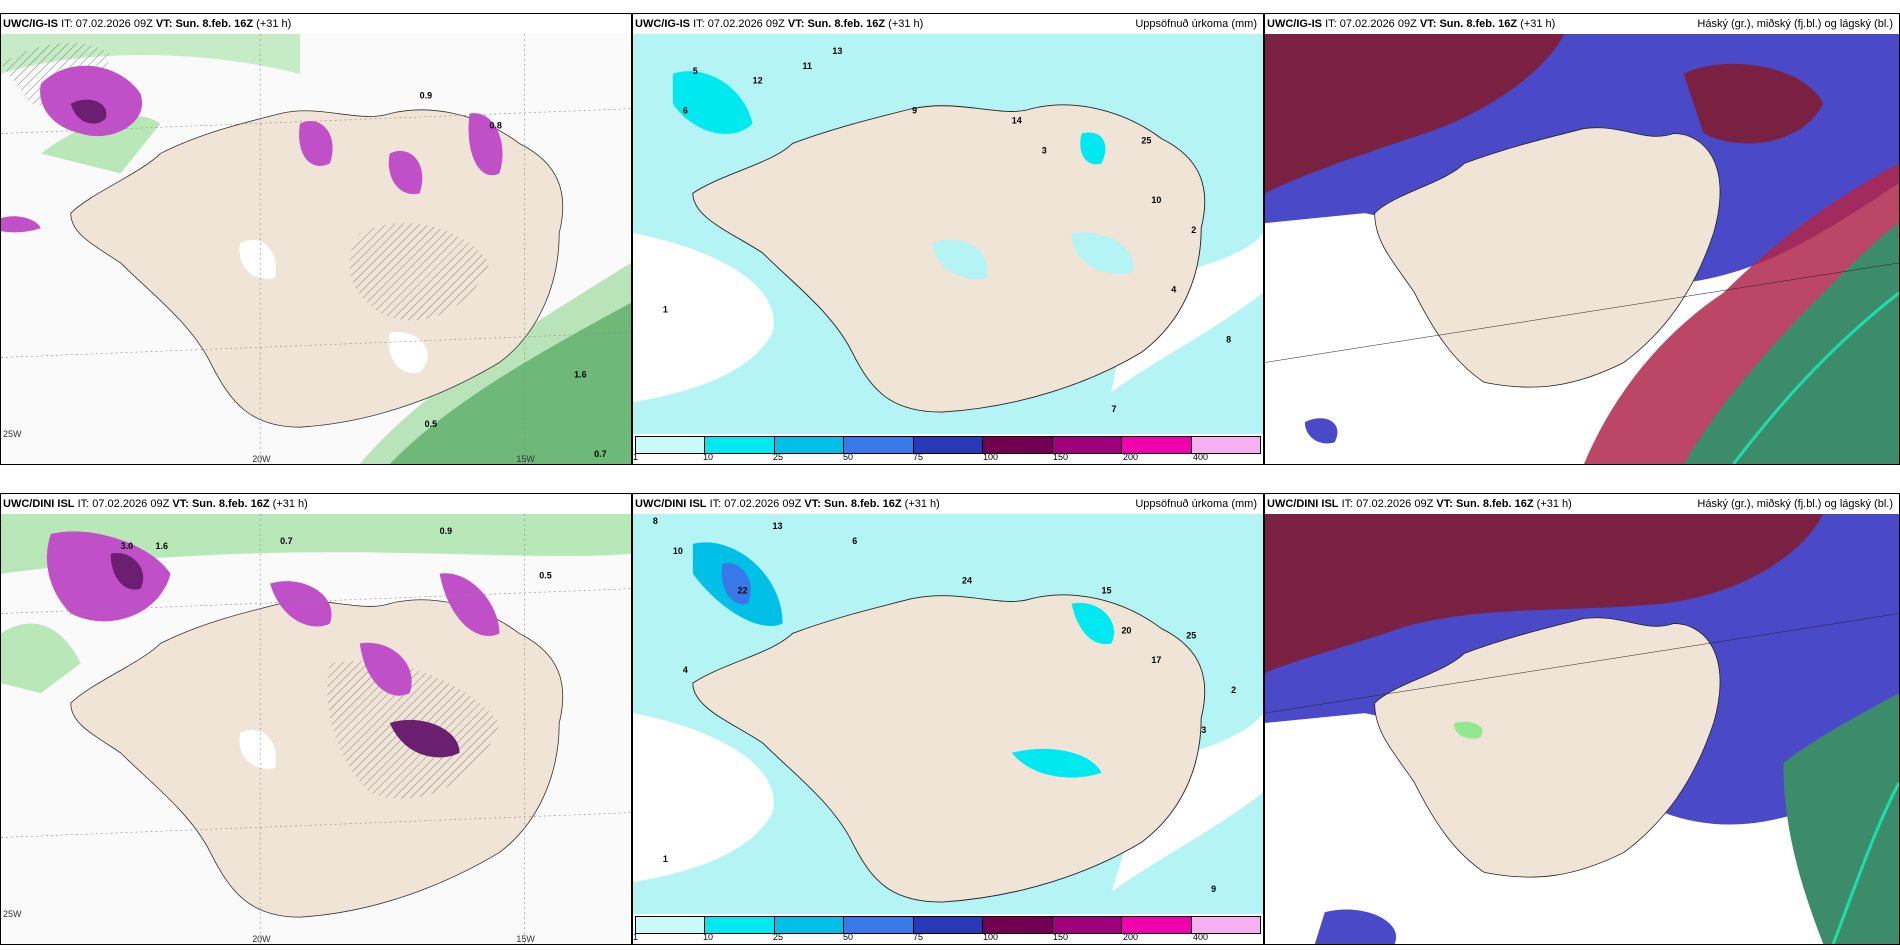 The height and width of the screenshot is (950, 1900). Describe the element at coordinates (948, 714) in the screenshot. I see `precip-map: 8 10 13 22 24 15 20 17 25 4 3 2 1 9 6` at that location.